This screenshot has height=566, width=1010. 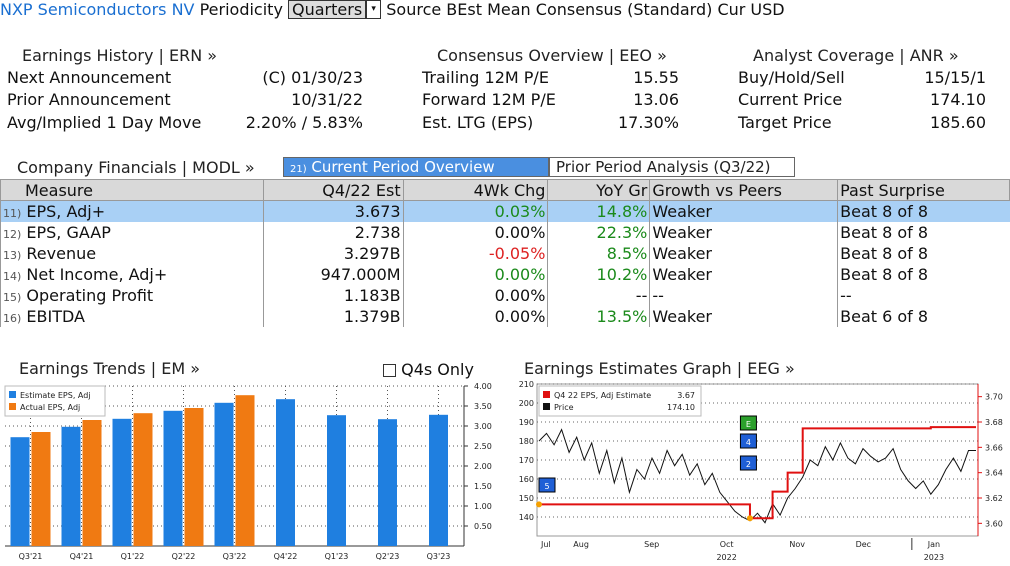 I want to click on col-peers: Growth vs Peers, so click(x=744, y=190).